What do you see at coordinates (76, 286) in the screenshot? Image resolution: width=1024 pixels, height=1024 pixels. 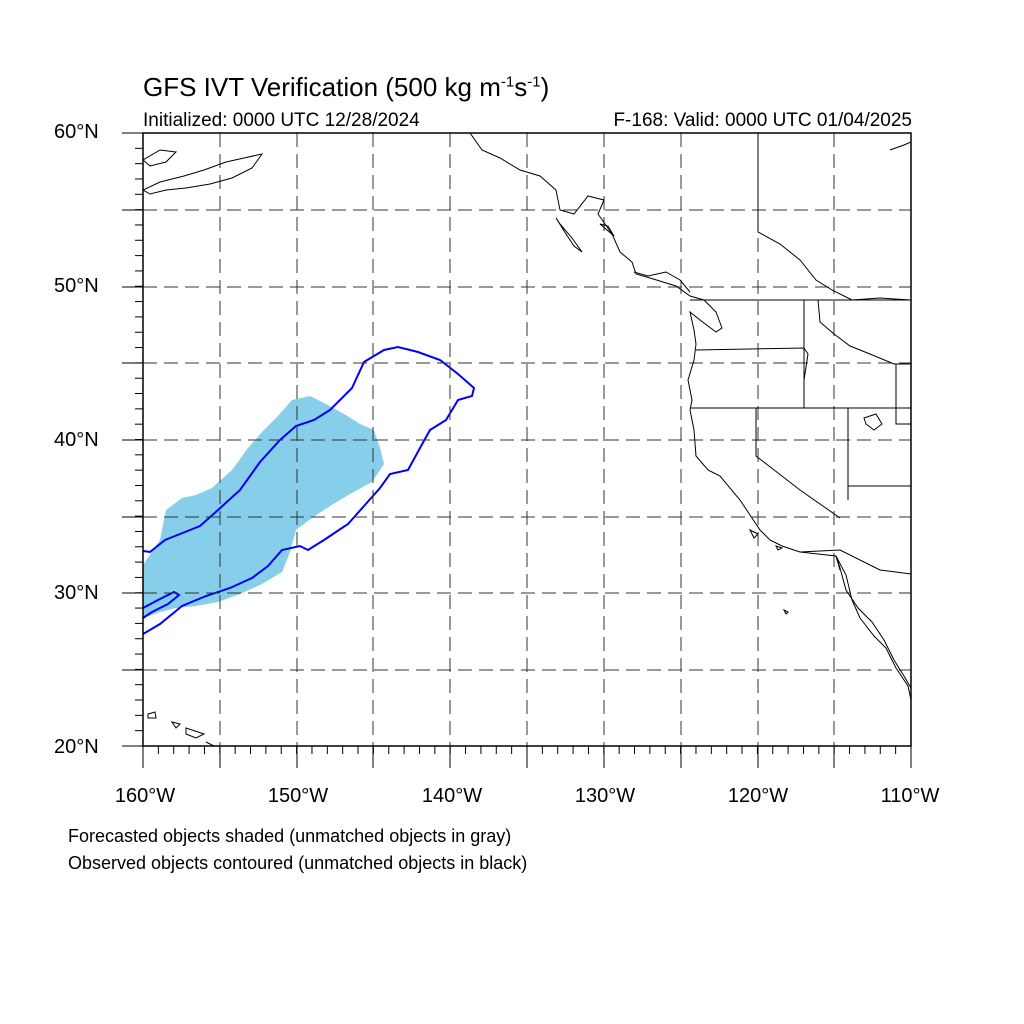 I see `lat-label-50: 50°N` at bounding box center [76, 286].